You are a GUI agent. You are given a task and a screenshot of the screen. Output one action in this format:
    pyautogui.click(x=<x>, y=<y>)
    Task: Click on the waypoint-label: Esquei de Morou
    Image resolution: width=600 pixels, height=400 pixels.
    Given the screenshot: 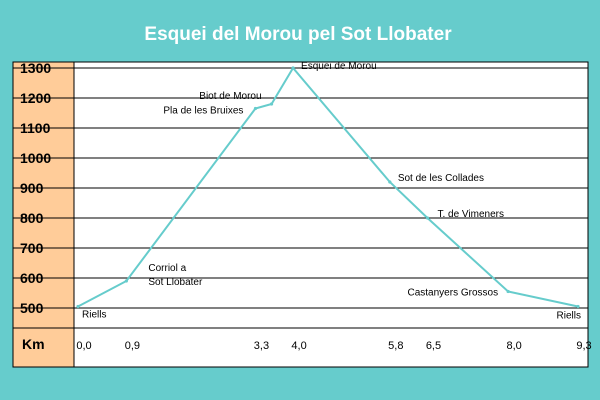 What is the action you would take?
    pyautogui.click(x=339, y=66)
    